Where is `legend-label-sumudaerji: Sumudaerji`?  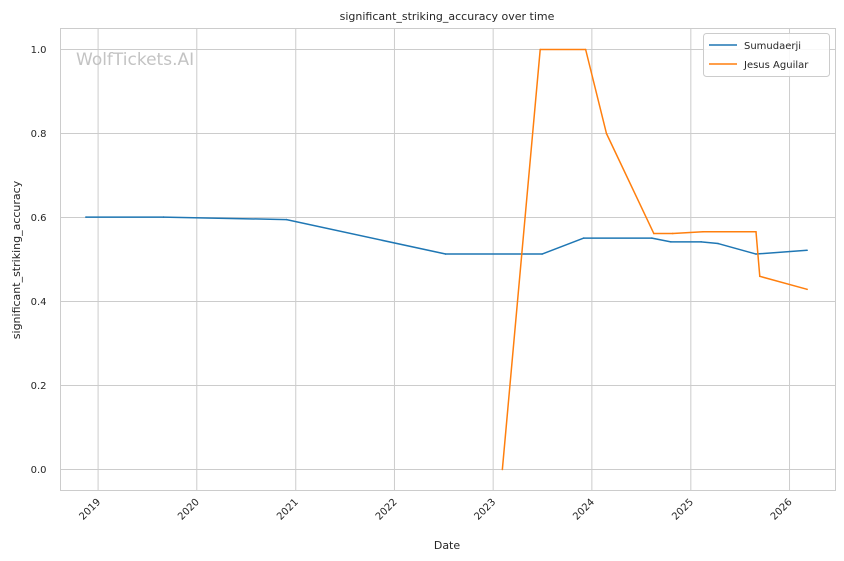 legend-label-sumudaerji: Sumudaerji is located at coordinates (772, 46).